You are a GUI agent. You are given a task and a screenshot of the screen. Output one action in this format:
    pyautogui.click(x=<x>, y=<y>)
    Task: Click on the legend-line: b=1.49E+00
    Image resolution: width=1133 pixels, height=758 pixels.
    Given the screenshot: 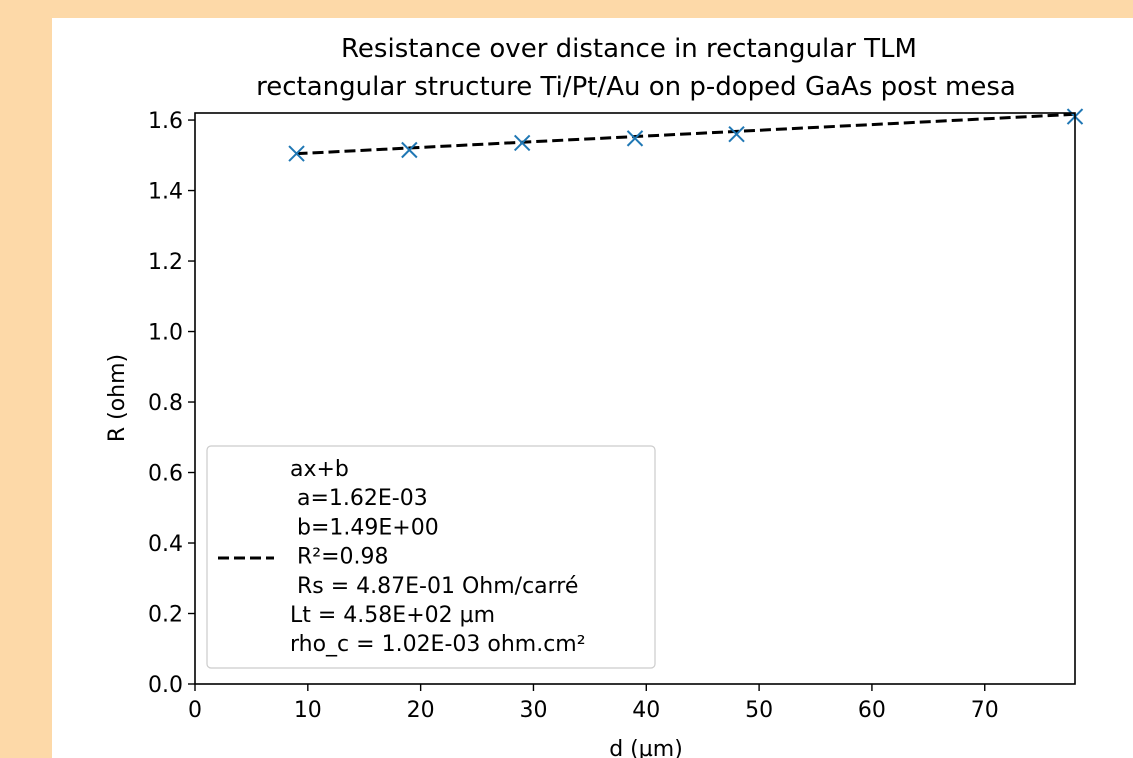 What is the action you would take?
    pyautogui.click(x=364, y=527)
    